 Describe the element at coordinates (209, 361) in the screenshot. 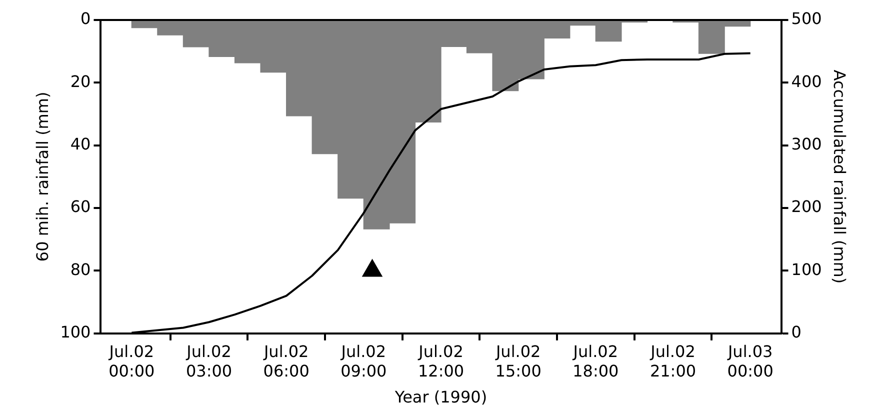

I see `x-tick-label: Jul.02 03:00` at that location.